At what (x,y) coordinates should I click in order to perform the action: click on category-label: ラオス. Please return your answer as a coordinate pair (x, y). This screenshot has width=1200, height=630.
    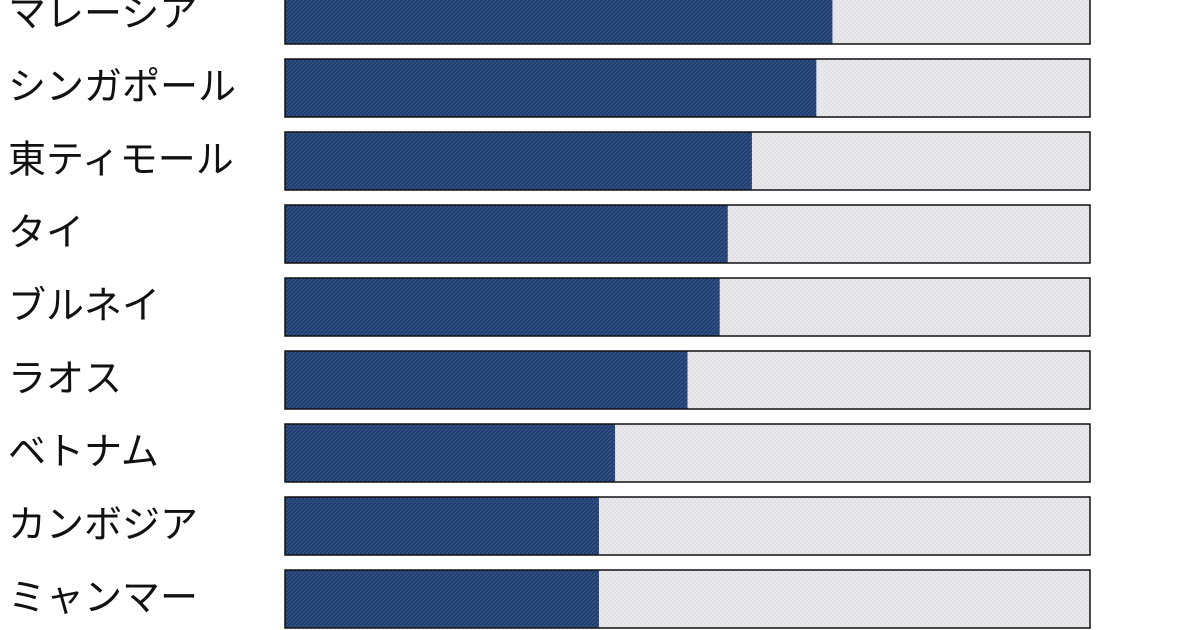
    Looking at the image, I should click on (65, 379).